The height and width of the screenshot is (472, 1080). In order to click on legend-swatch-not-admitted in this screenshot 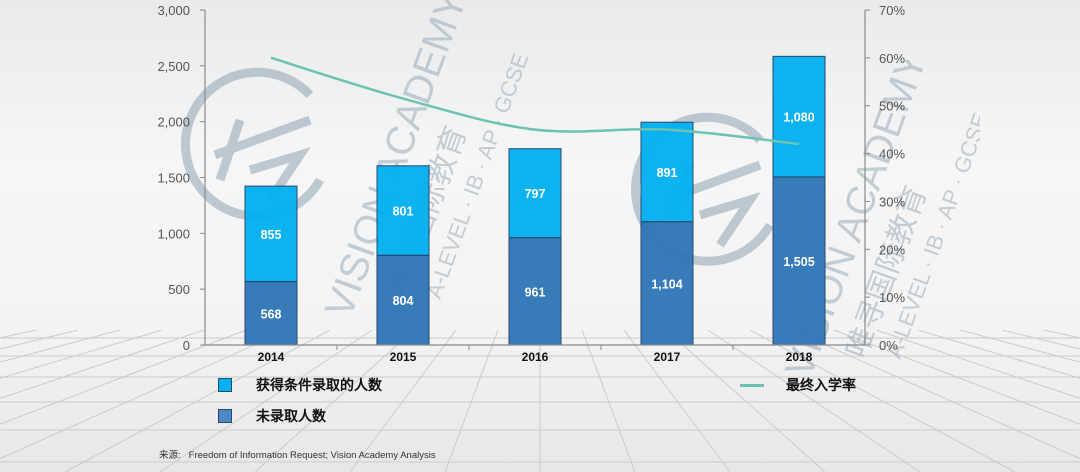, I will do `click(225, 416)`.